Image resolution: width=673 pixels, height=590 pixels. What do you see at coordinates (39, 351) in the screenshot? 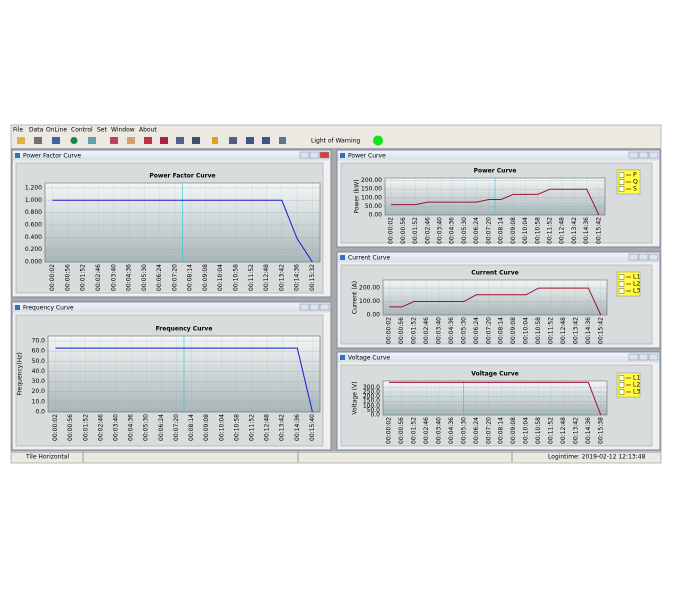
I see `y-tick-label: 60.0` at bounding box center [39, 351].